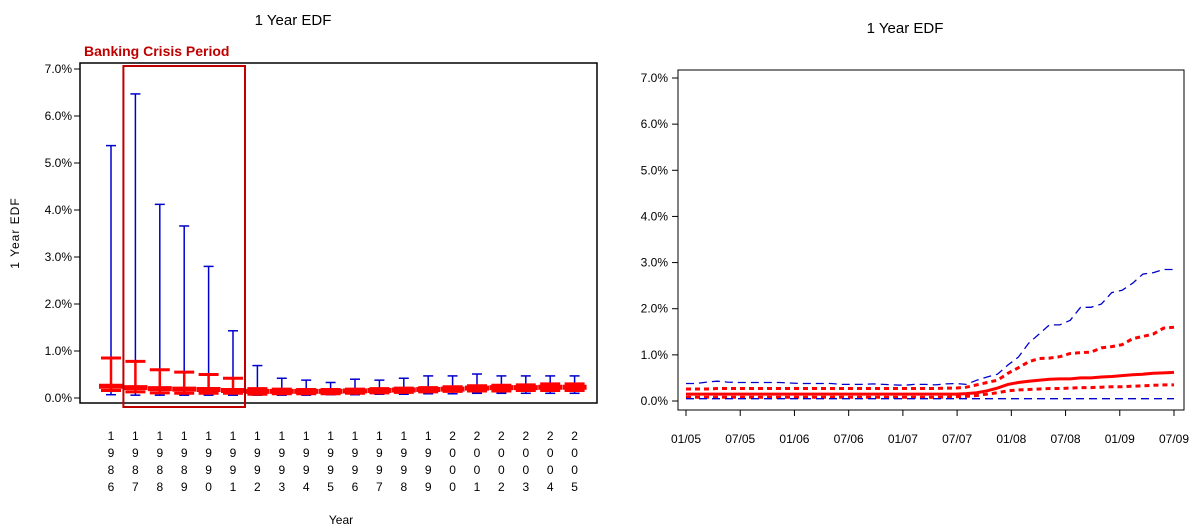 This screenshot has width=1192, height=531. What do you see at coordinates (59, 69) in the screenshot?
I see `left-y-tick-label: 7.0%` at bounding box center [59, 69].